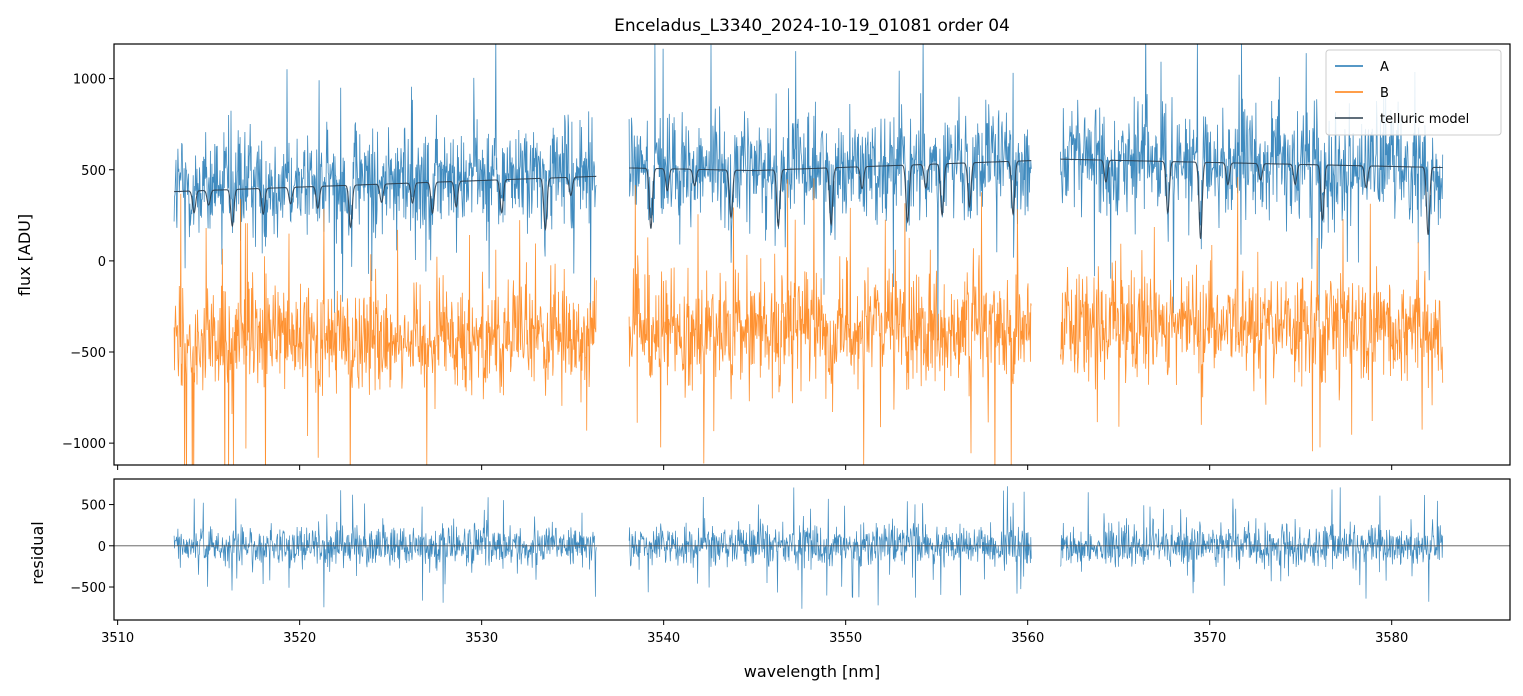 This screenshot has height=696, width=1523. I want to click on bottom-y-tick-label: 0, so click(102, 547).